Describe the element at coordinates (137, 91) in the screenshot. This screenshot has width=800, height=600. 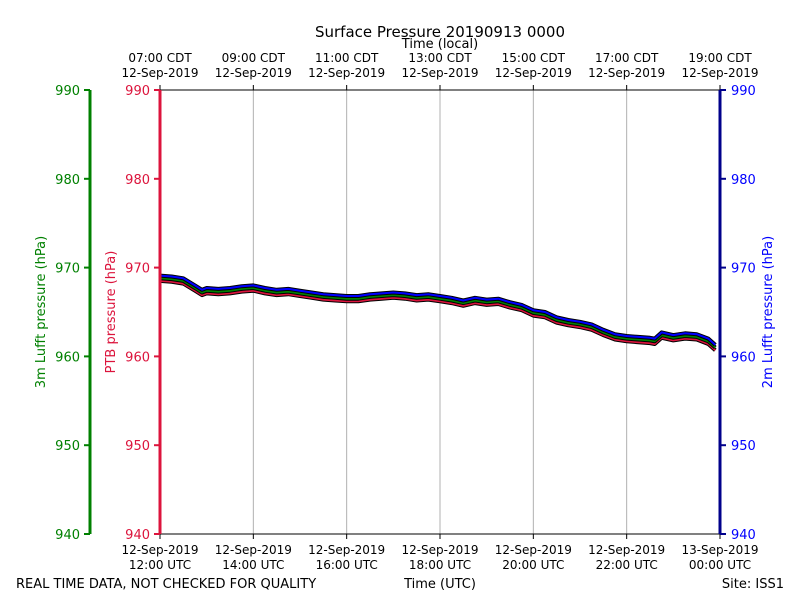
I see `y-tick-label-ptb: 990` at that location.